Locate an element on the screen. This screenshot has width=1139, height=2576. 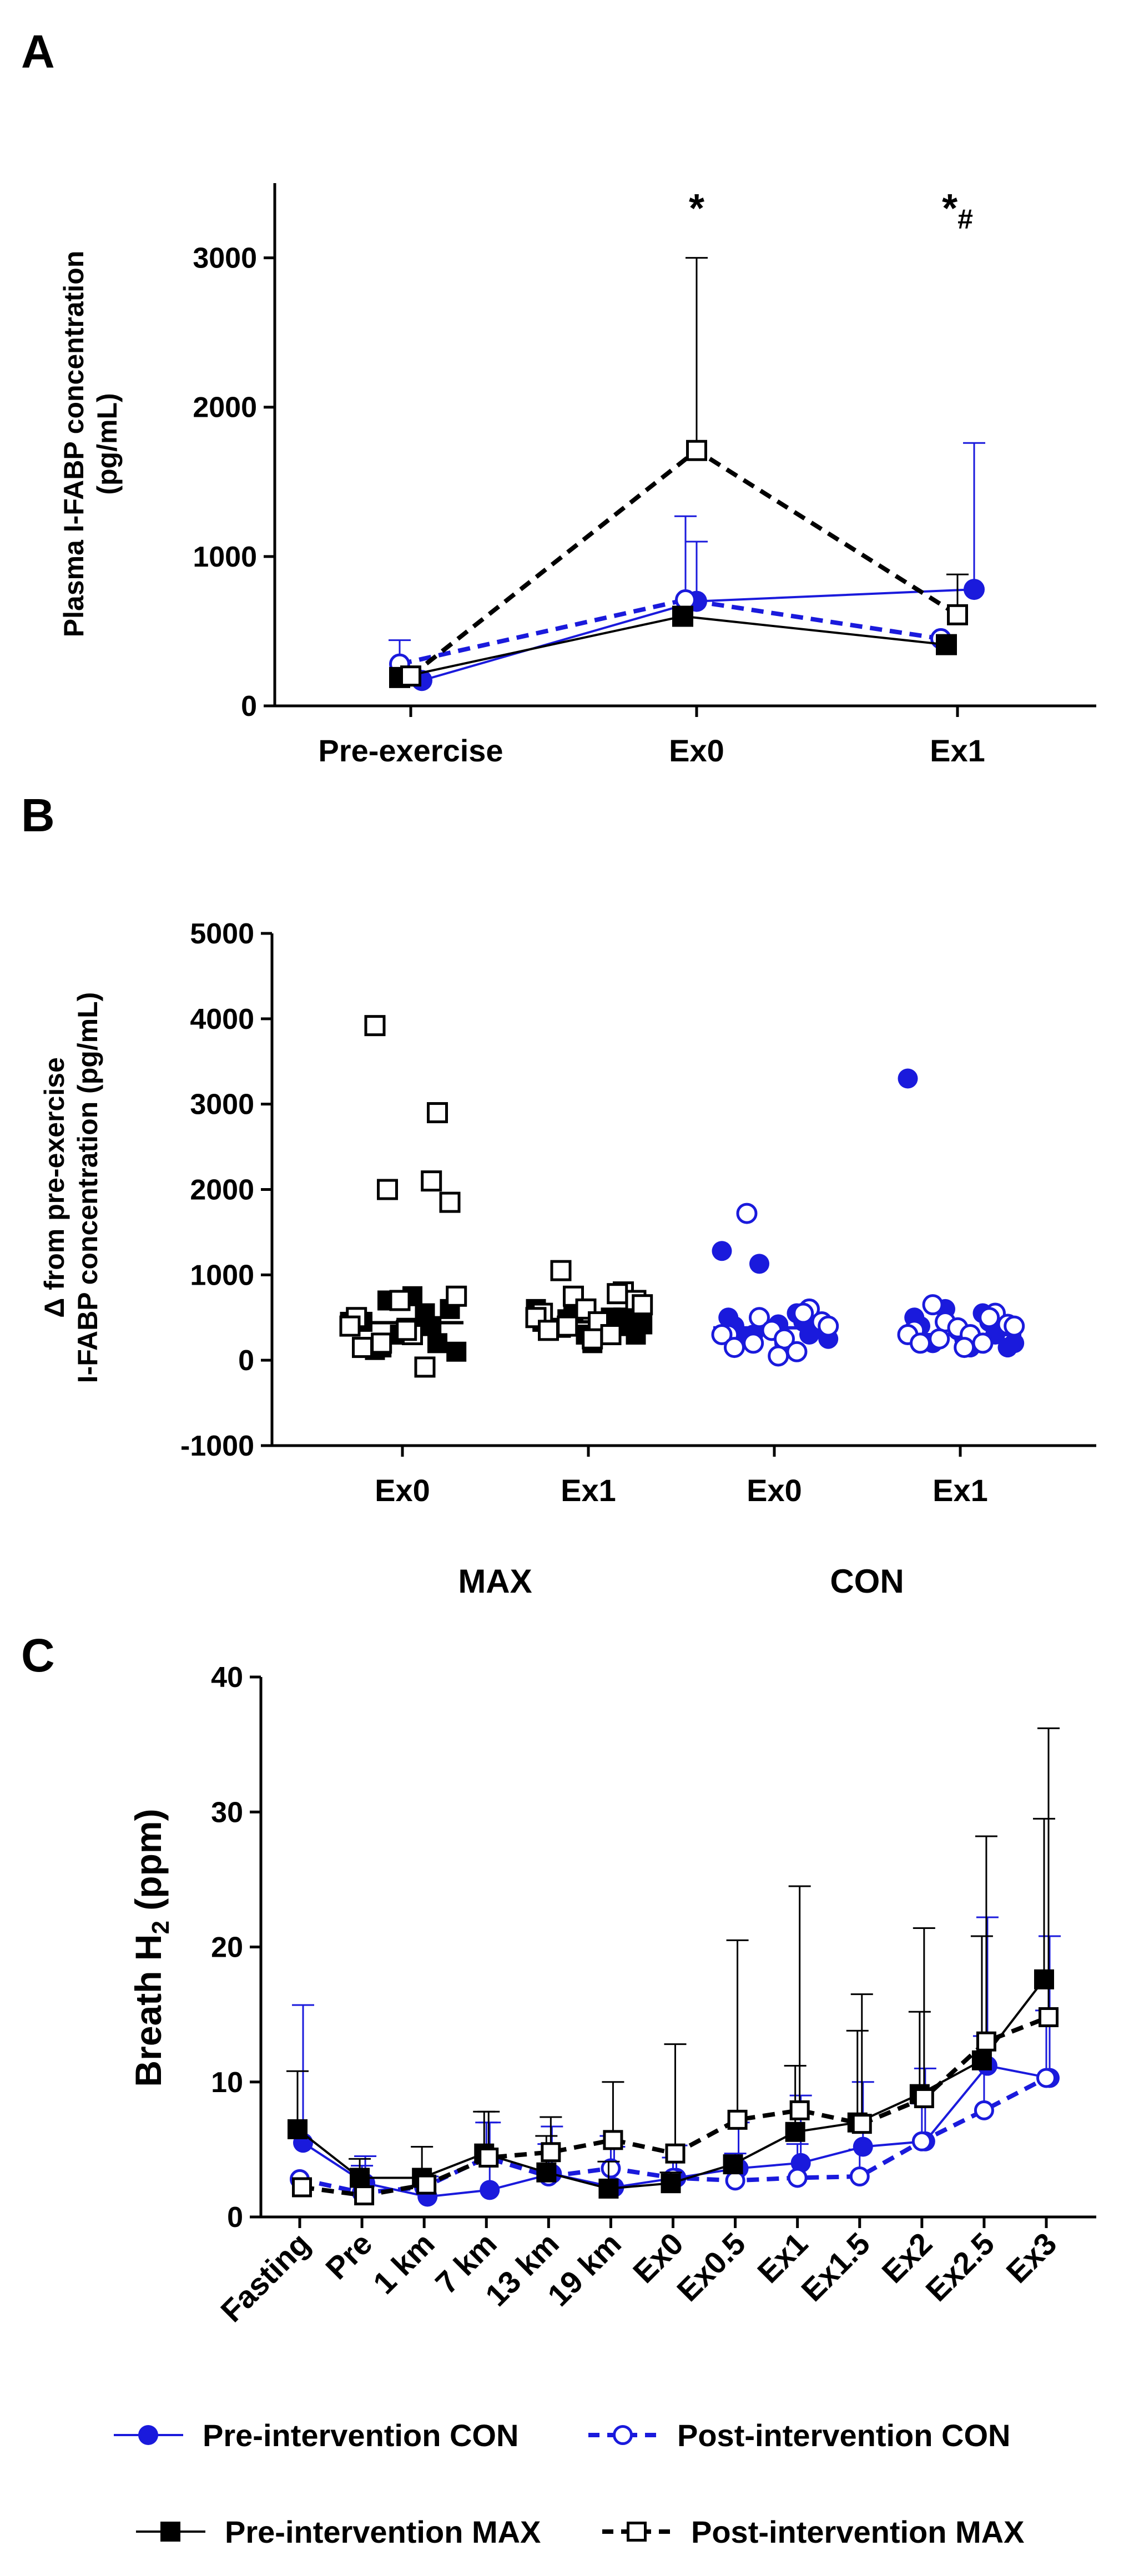
panel-b-y-tick-label: 4000 is located at coordinates (222, 1019).